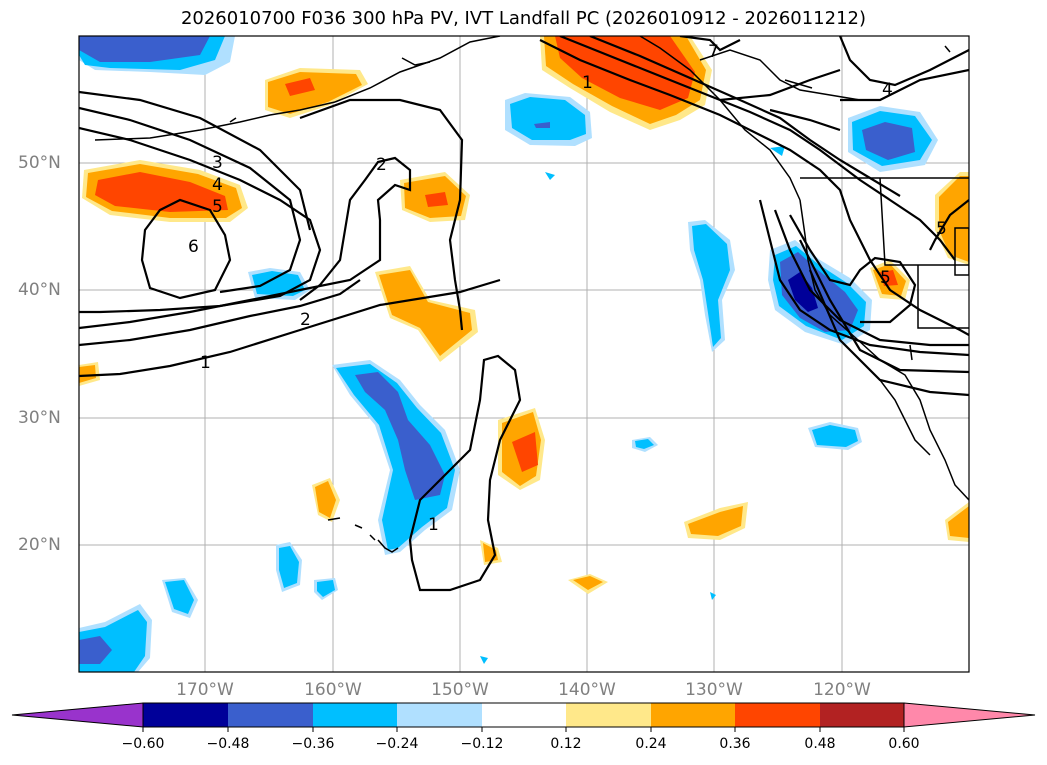 The height and width of the screenshot is (765, 1047). Describe the element at coordinates (714, 690) in the screenshot. I see `lon-tick-label: 130°W` at that location.